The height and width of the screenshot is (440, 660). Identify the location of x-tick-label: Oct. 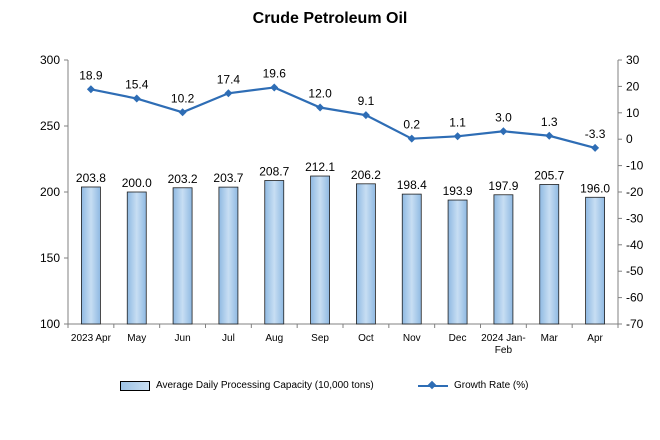
(366, 338).